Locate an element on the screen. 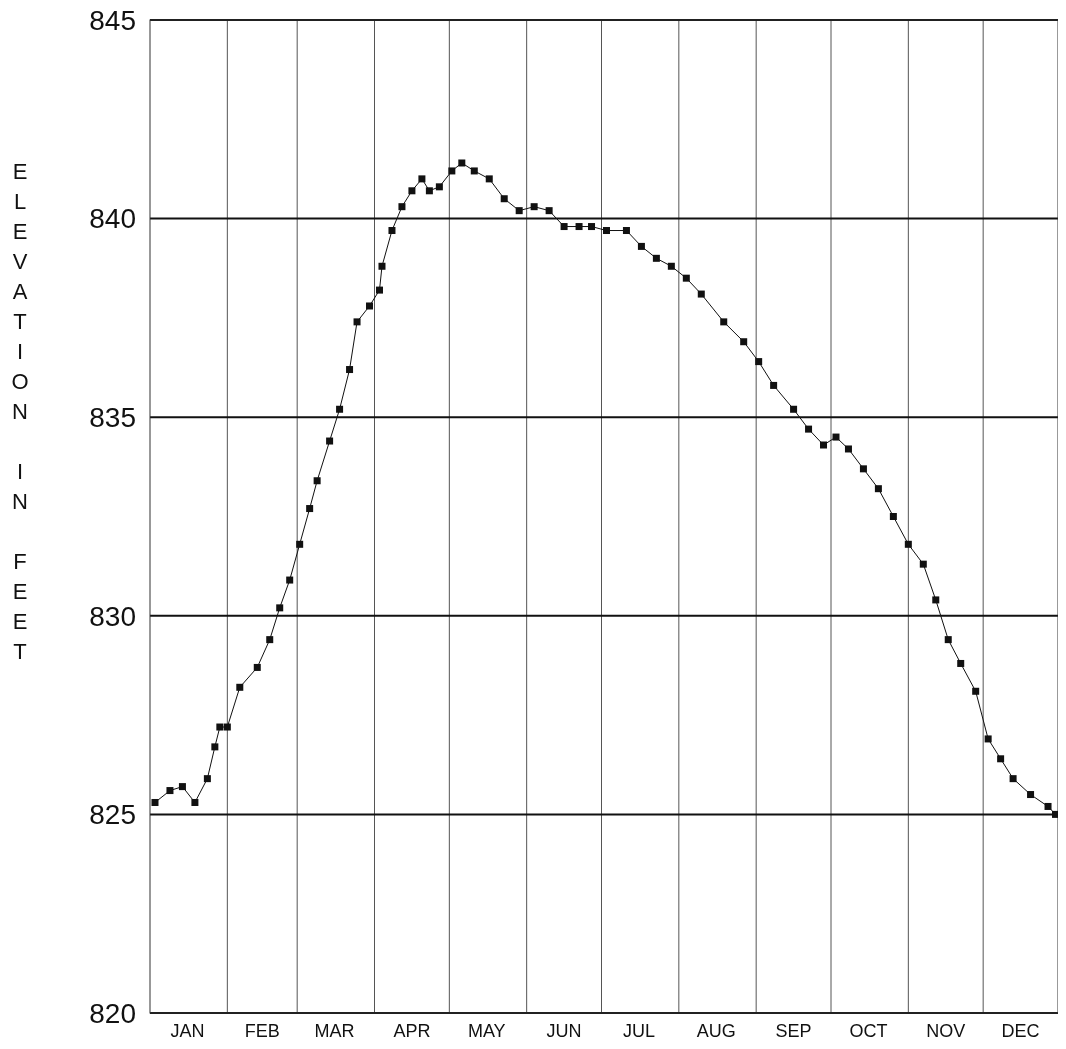 This screenshot has height=1049, width=1066. x-tick-label: MAY is located at coordinates (486, 1031).